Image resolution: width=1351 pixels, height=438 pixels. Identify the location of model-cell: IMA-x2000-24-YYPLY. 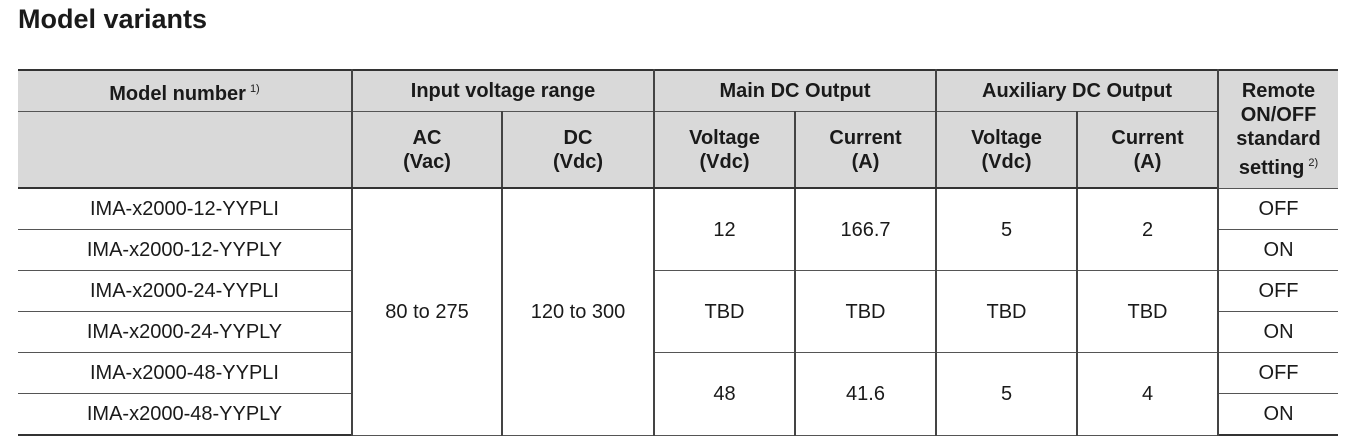
(185, 332).